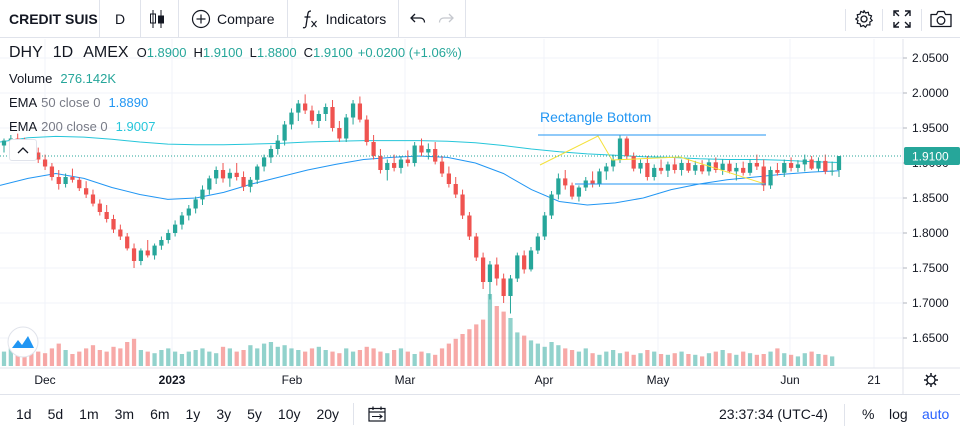  Describe the element at coordinates (446, 19) in the screenshot. I see `redo-icon` at that location.